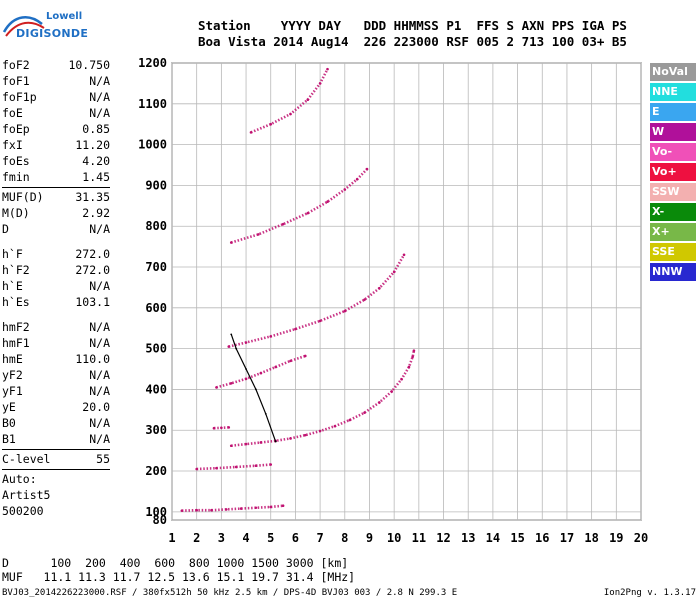 This screenshot has height=600, width=700. What do you see at coordinates (245, 538) in the screenshot?
I see `x-tick-label: 4` at bounding box center [245, 538].